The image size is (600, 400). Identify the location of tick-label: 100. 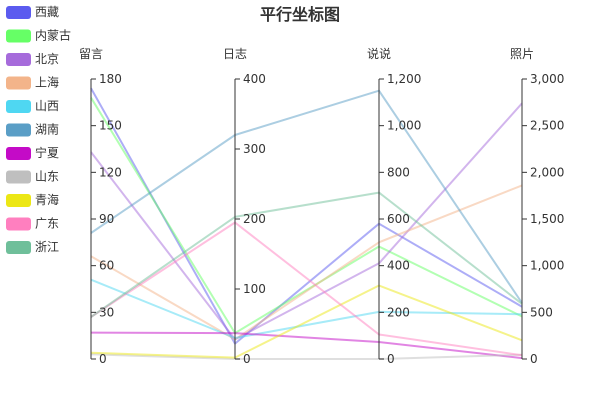
(254, 289).